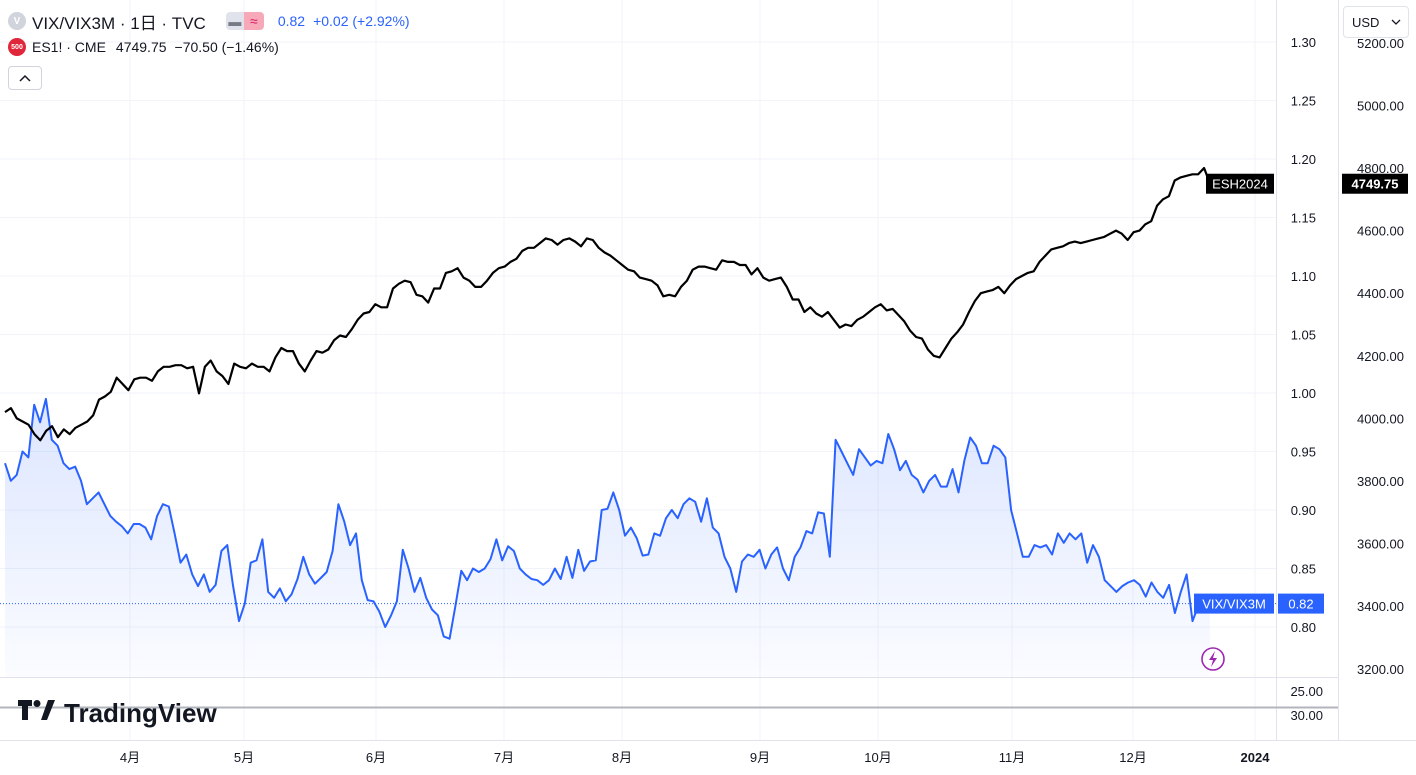 This screenshot has width=1416, height=775. I want to click on es-name-tag: ESH2024, so click(1240, 184).